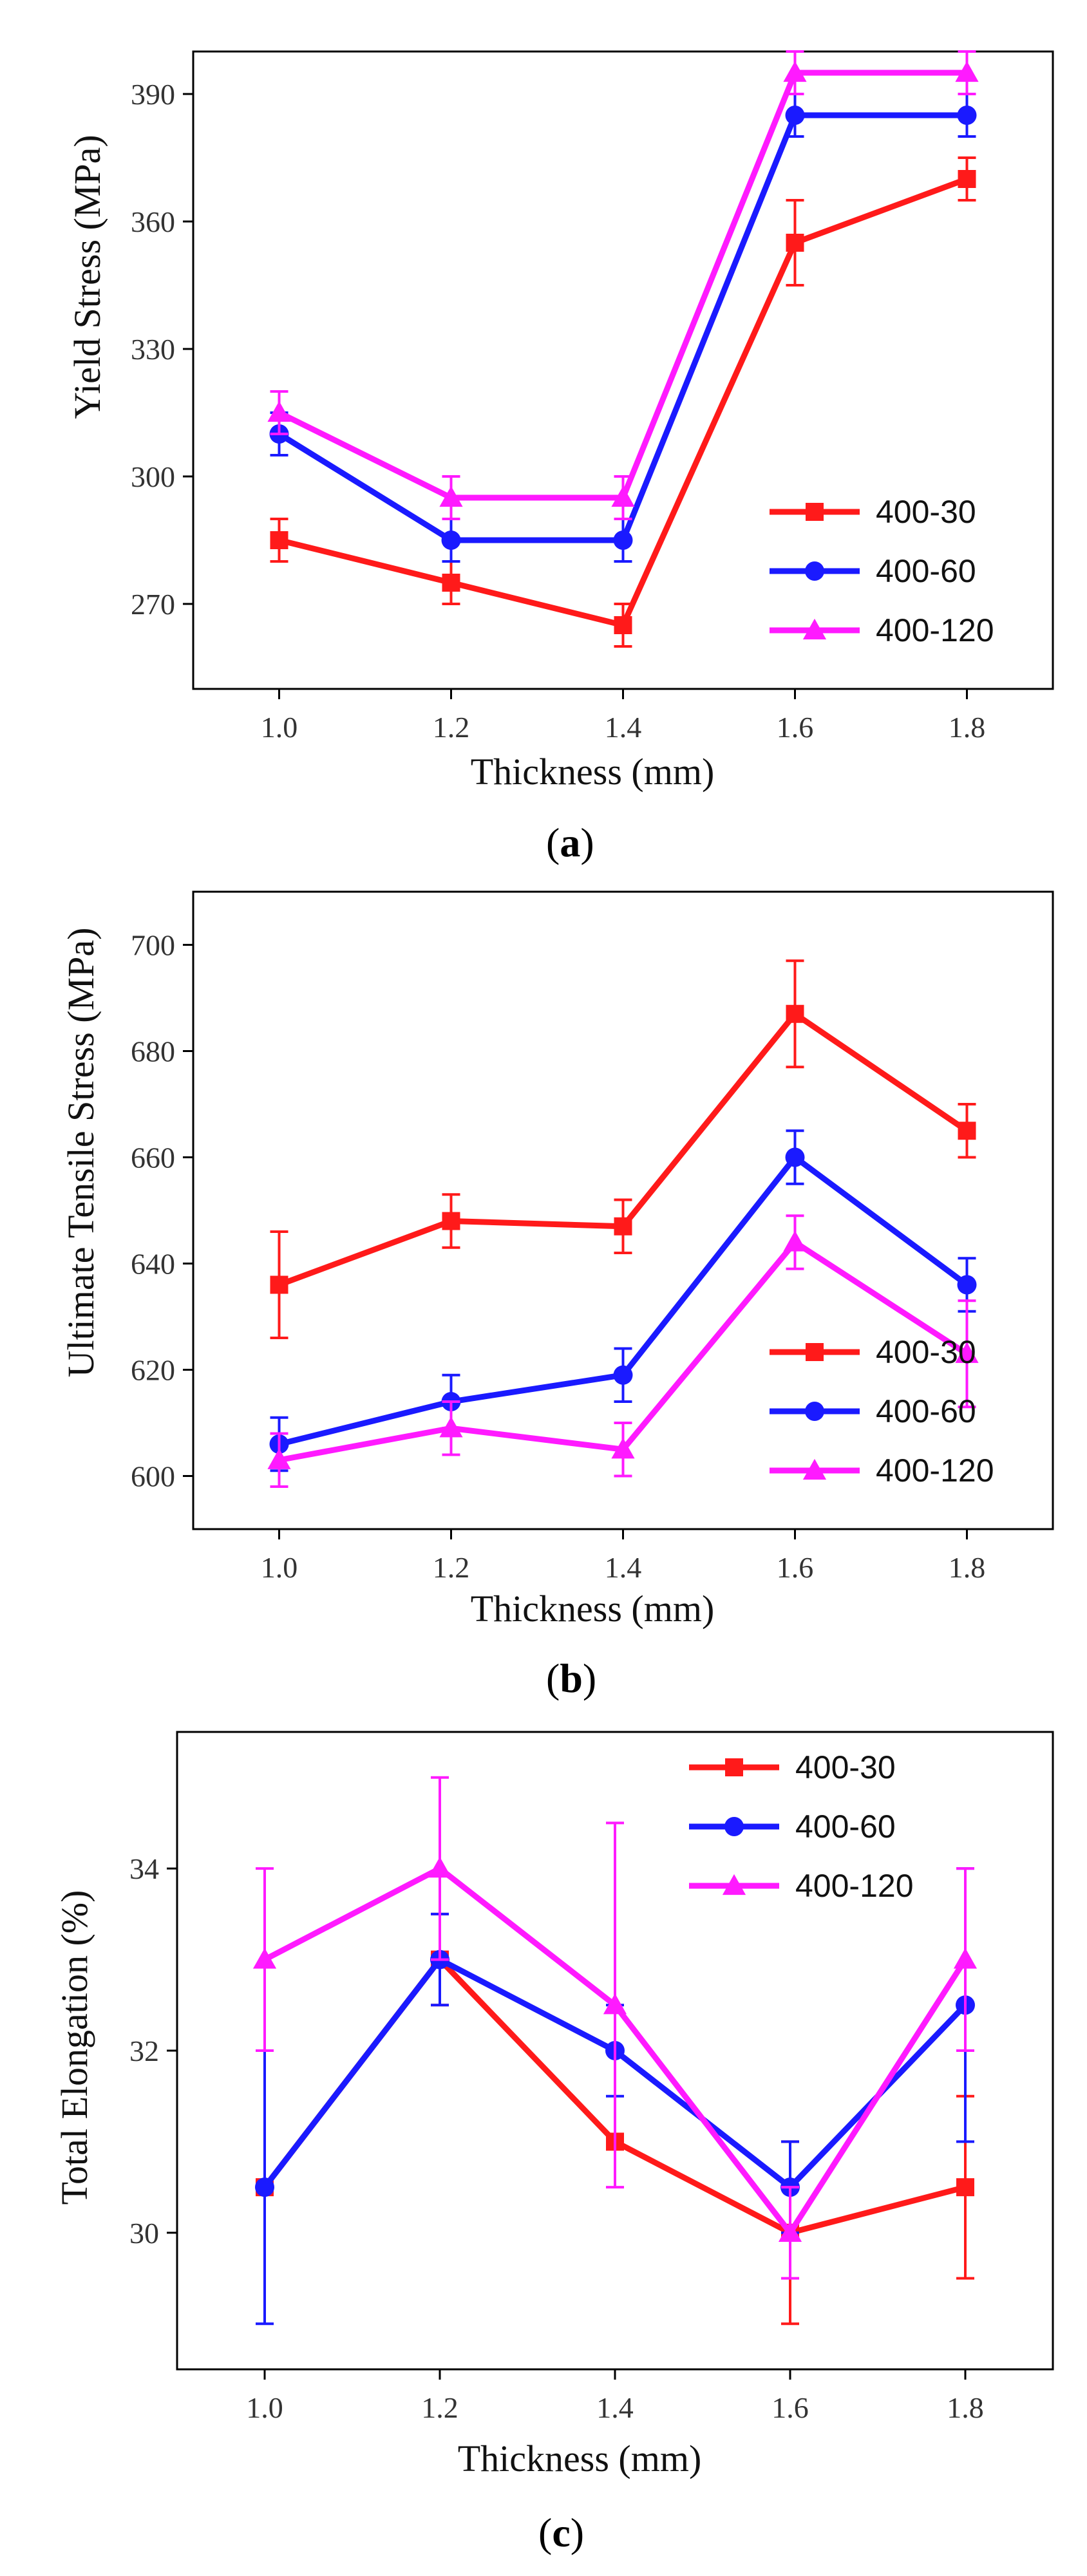 The image size is (1087, 2576). Describe the element at coordinates (153, 1476) in the screenshot. I see `y-tick-label: 600` at that location.